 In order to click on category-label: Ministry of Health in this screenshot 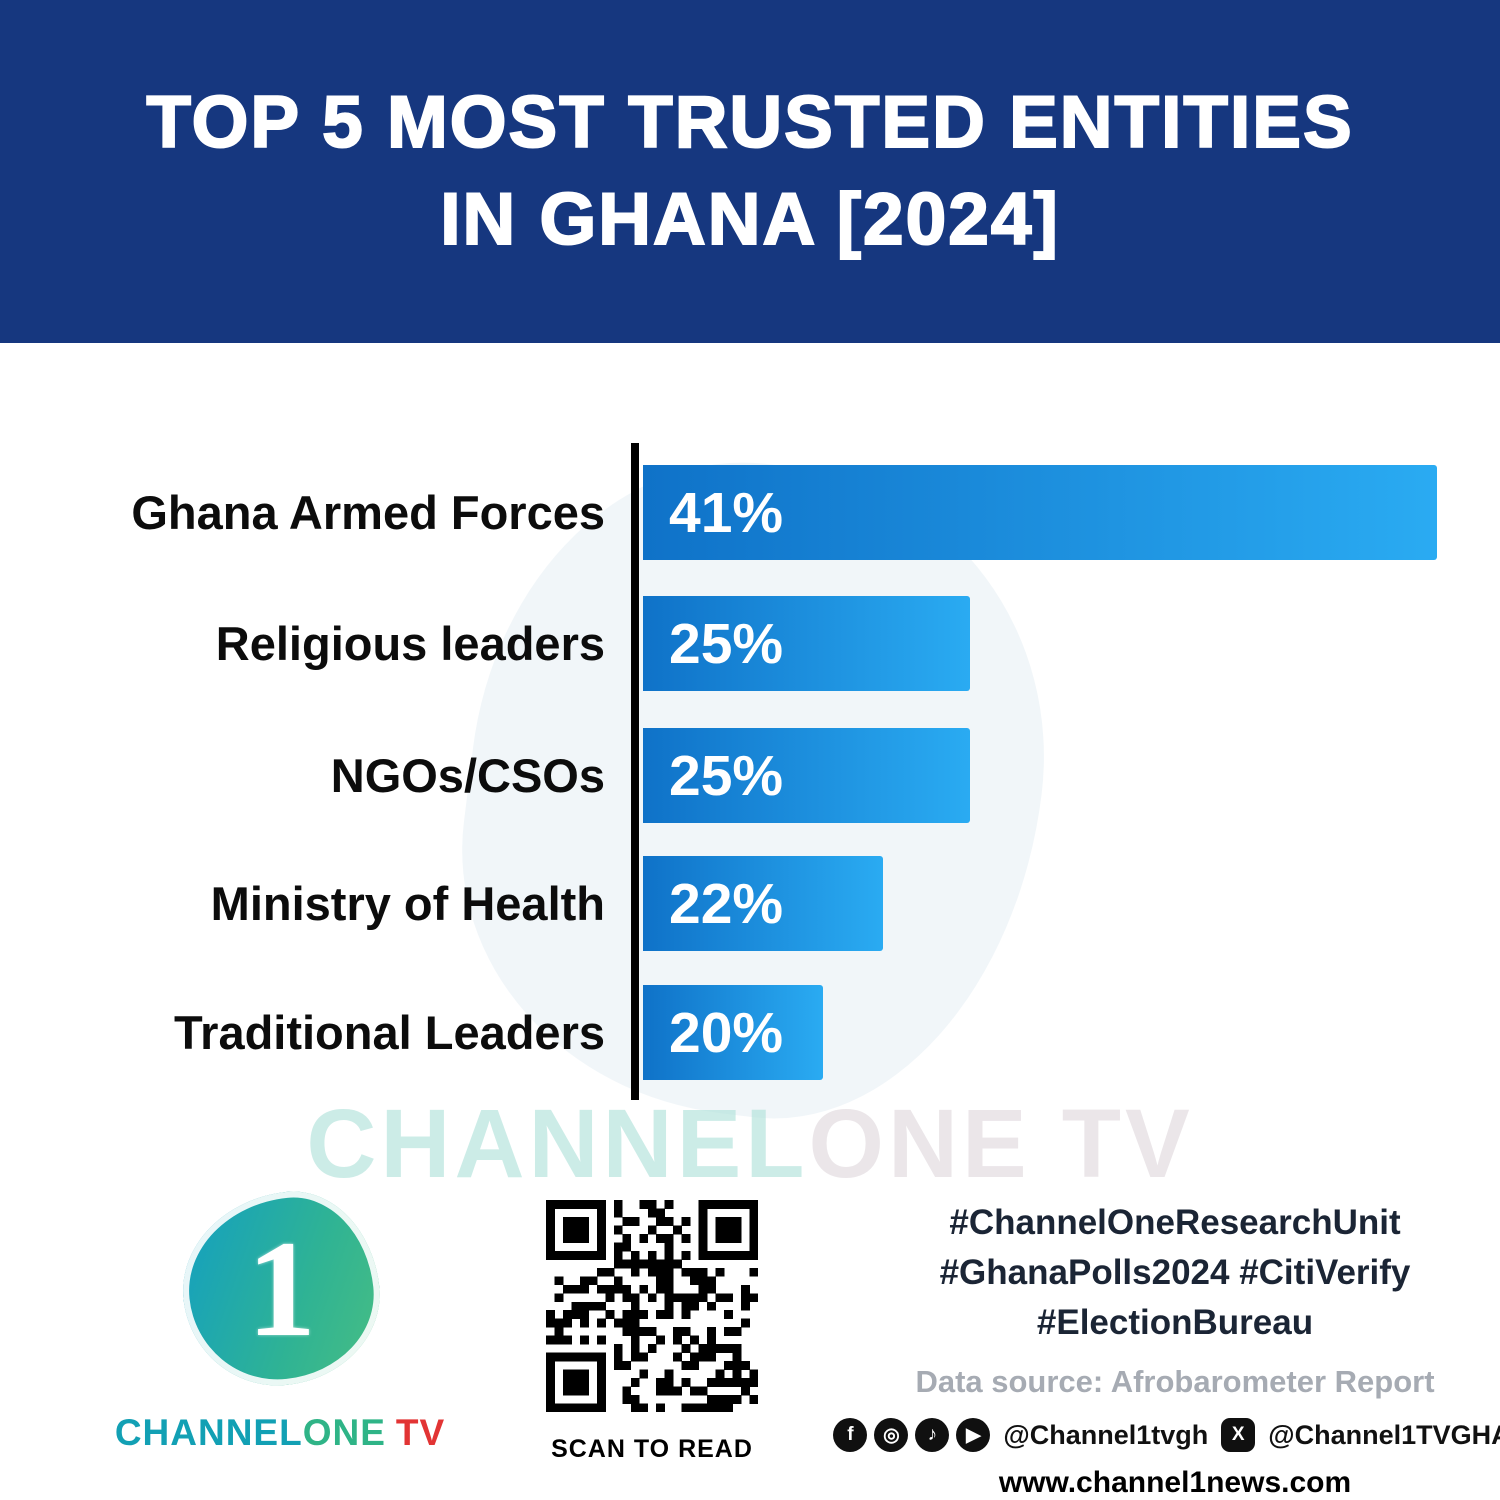, I will do `click(407, 903)`.